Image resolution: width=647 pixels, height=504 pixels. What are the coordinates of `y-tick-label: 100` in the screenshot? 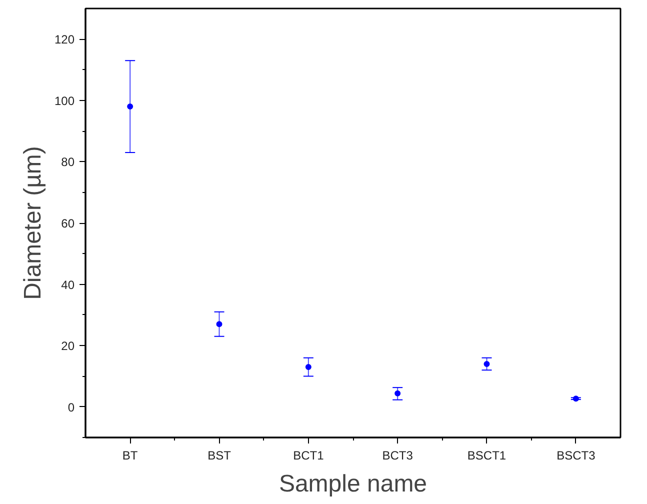 It's located at (64, 101).